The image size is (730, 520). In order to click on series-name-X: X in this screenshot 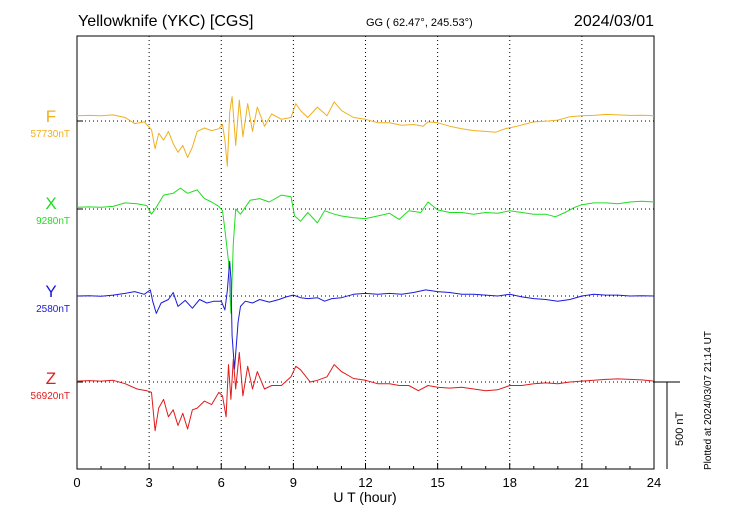, I will do `click(50, 203)`.